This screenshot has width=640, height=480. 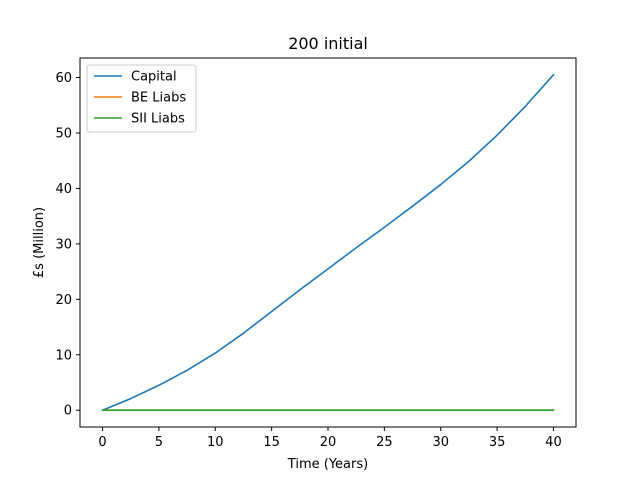 What do you see at coordinates (215, 442) in the screenshot?
I see `x-tick-label: 10` at bounding box center [215, 442].